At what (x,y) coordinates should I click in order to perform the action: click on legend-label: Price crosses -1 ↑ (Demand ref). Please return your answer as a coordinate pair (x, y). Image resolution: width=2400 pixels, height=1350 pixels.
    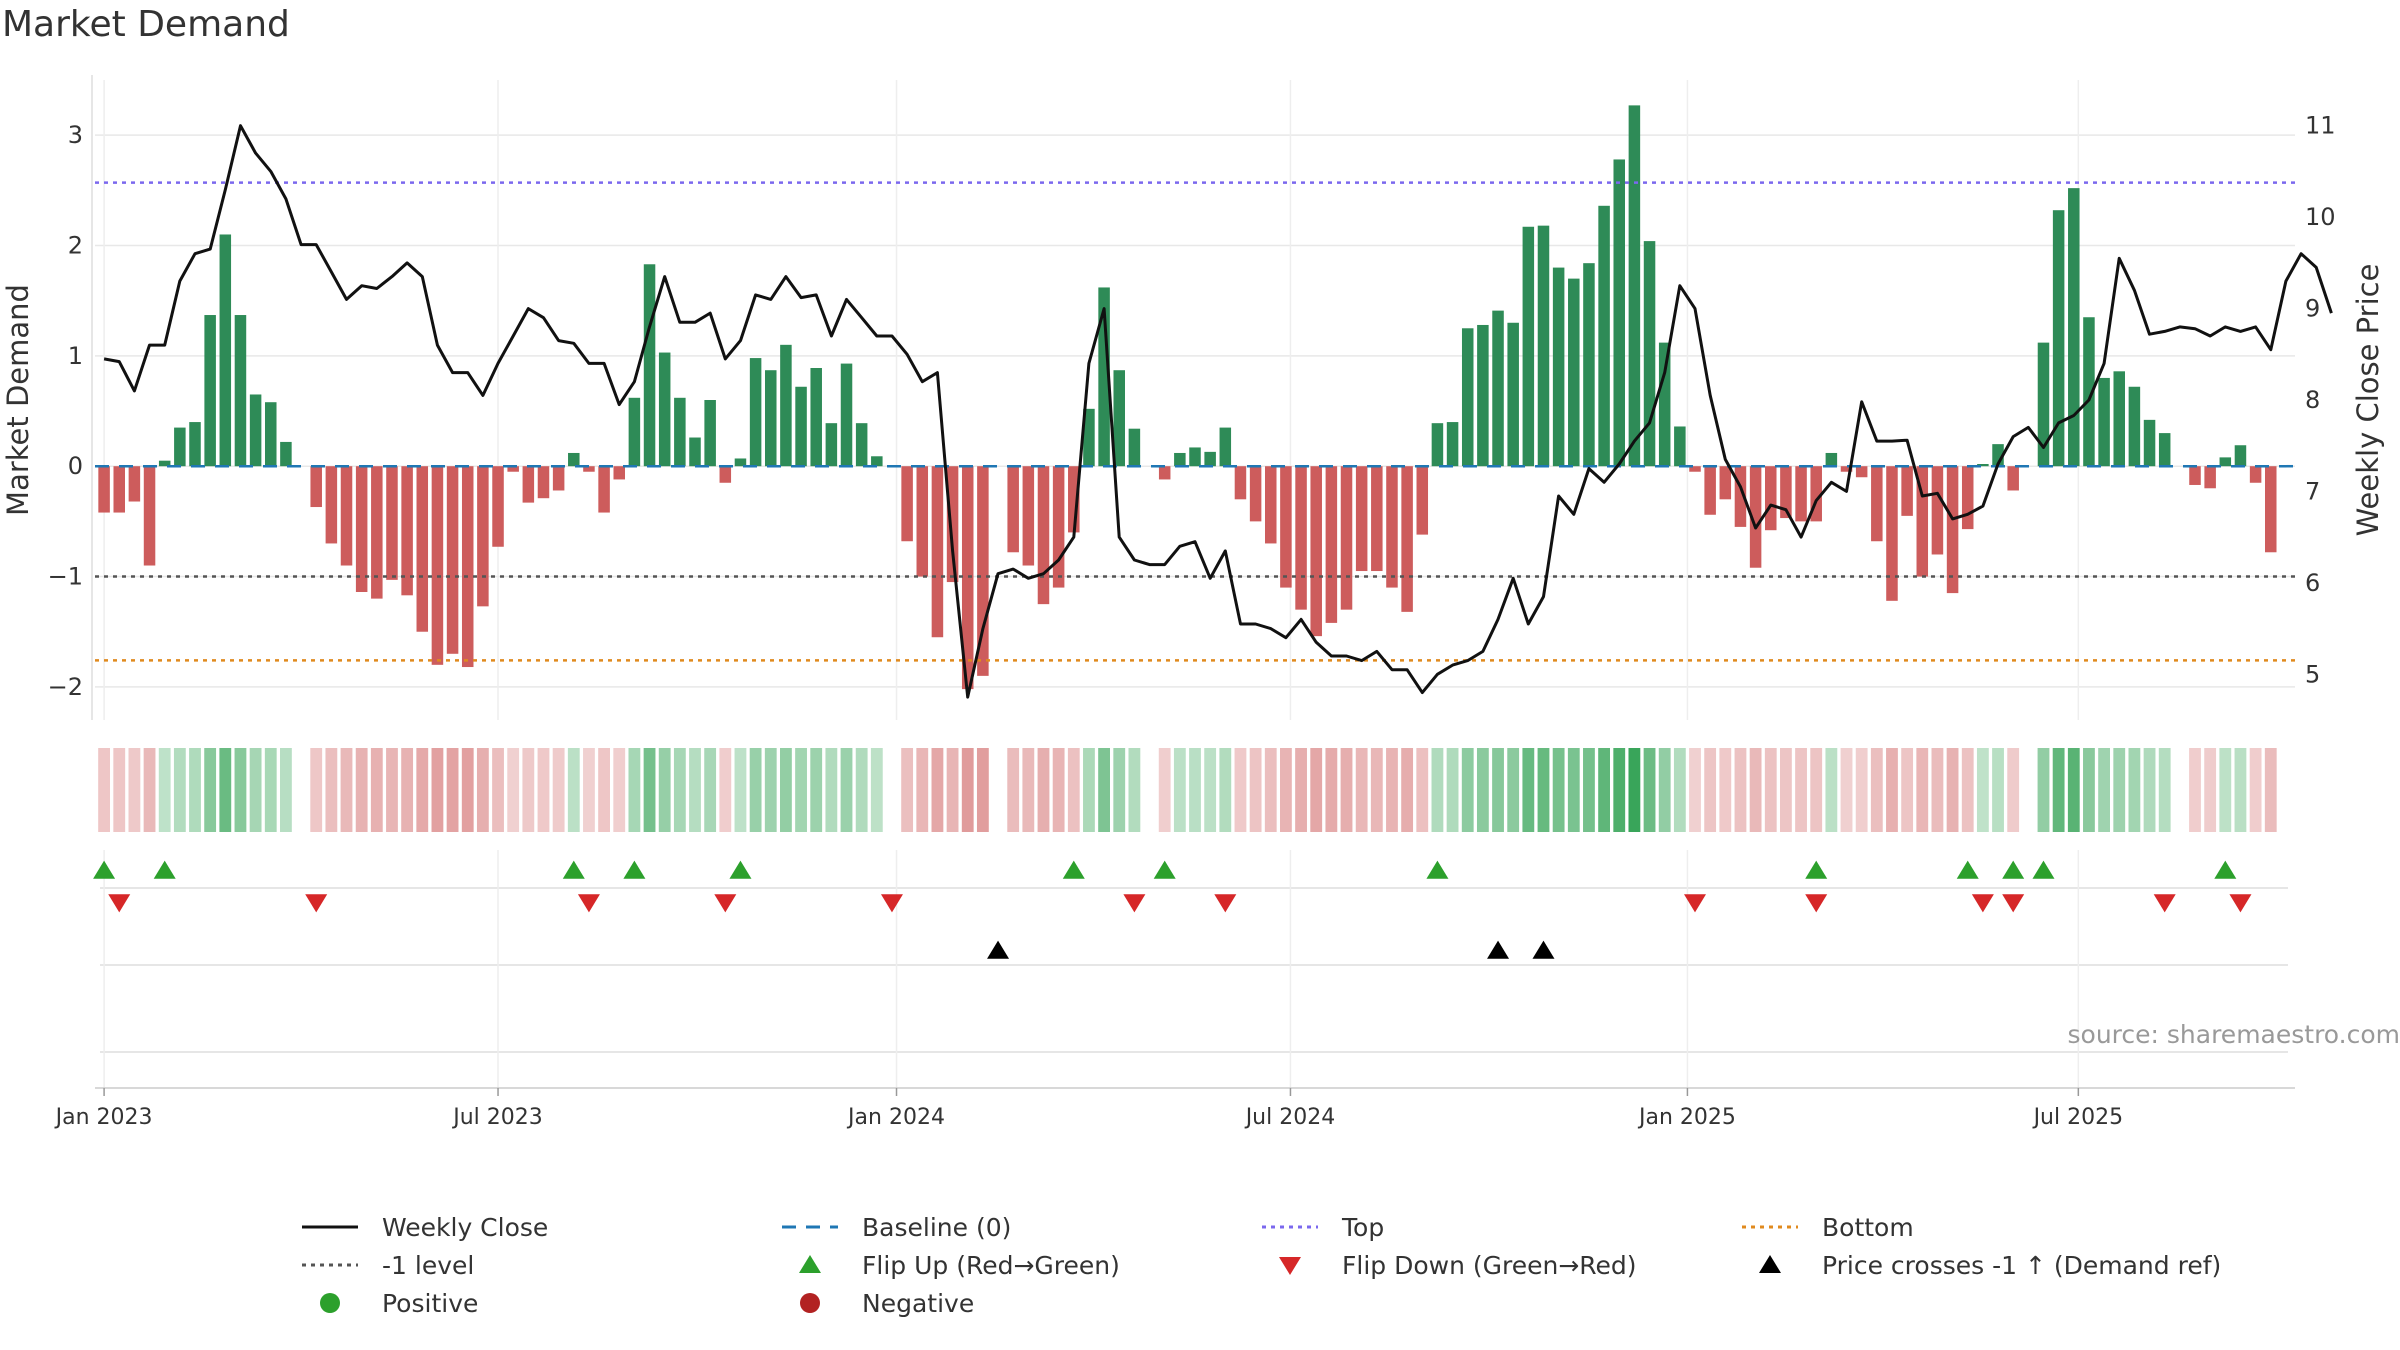
    Looking at the image, I should click on (2022, 1265).